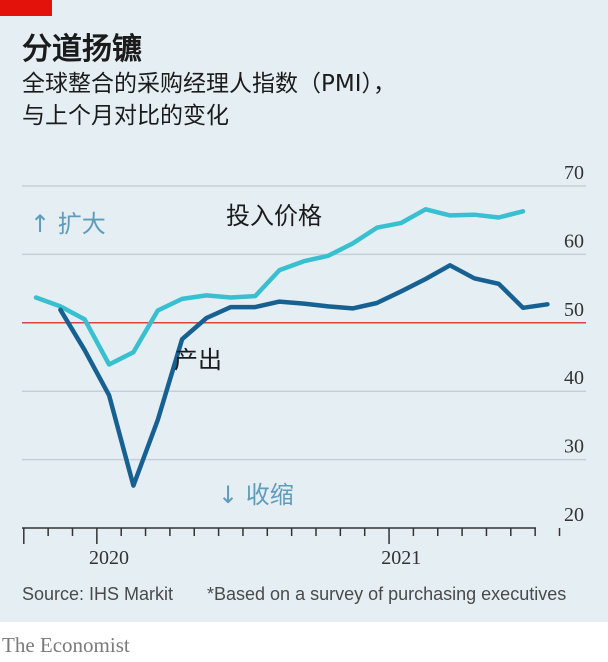  What do you see at coordinates (26, 8) in the screenshot?
I see `brand-red-tag` at bounding box center [26, 8].